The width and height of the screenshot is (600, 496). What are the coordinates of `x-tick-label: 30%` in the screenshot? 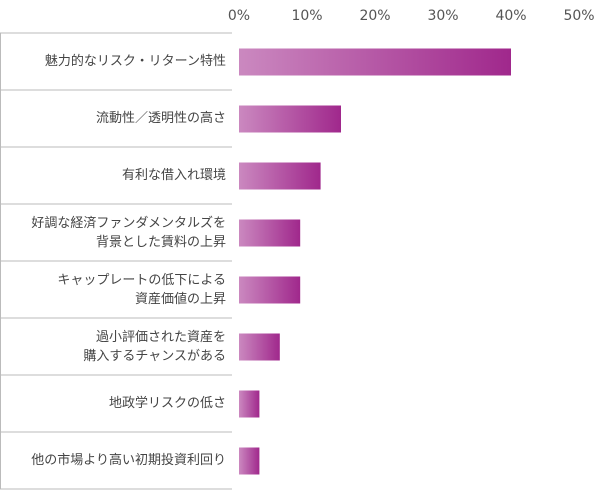 It's located at (442, 16).